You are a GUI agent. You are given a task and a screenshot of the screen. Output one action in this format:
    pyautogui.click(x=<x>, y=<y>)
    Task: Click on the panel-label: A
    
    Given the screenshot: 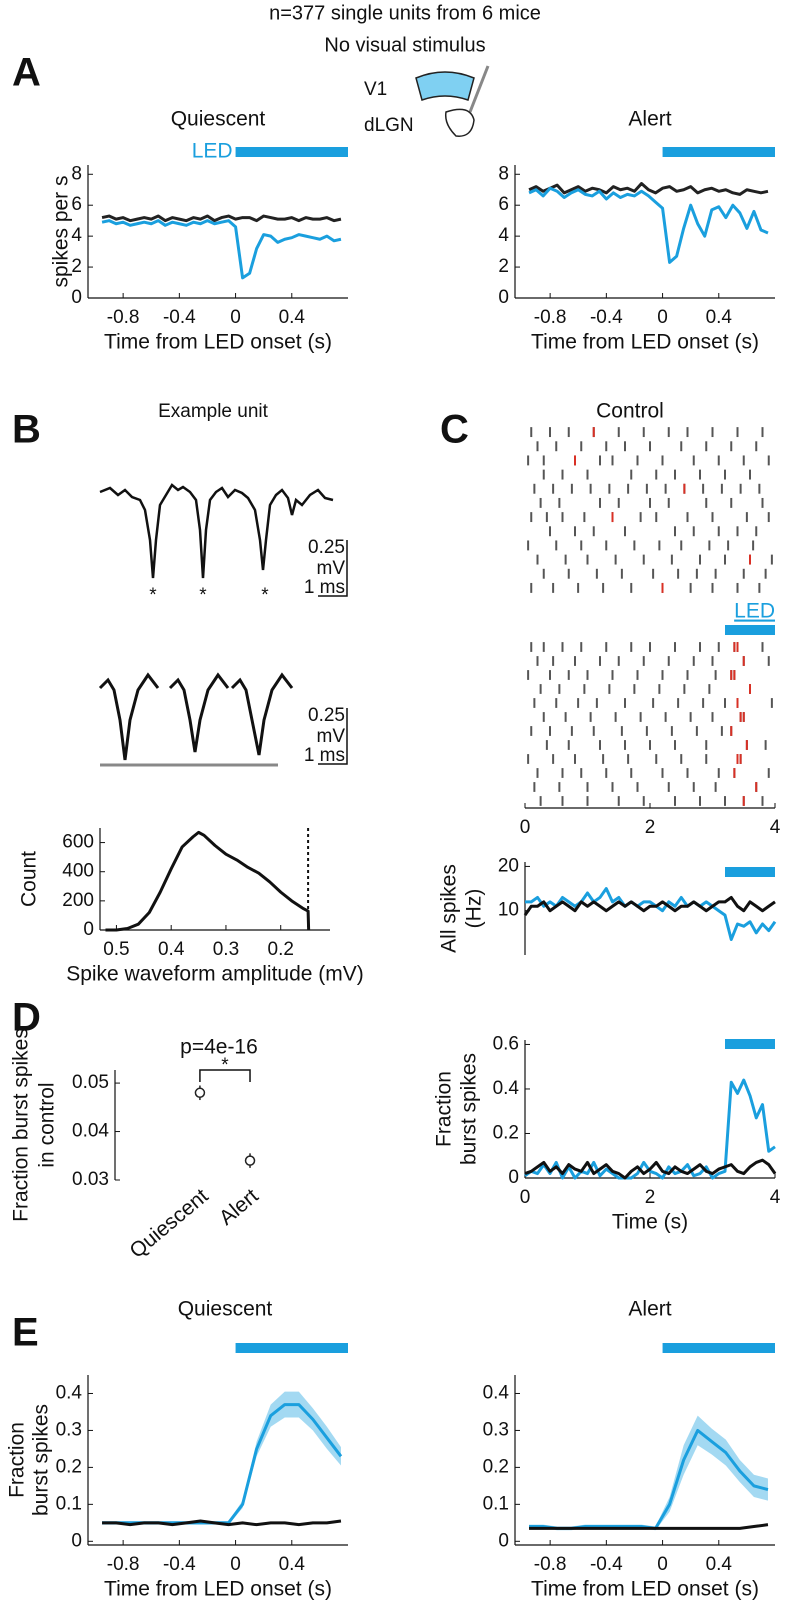 What is the action you would take?
    pyautogui.click(x=26, y=73)
    